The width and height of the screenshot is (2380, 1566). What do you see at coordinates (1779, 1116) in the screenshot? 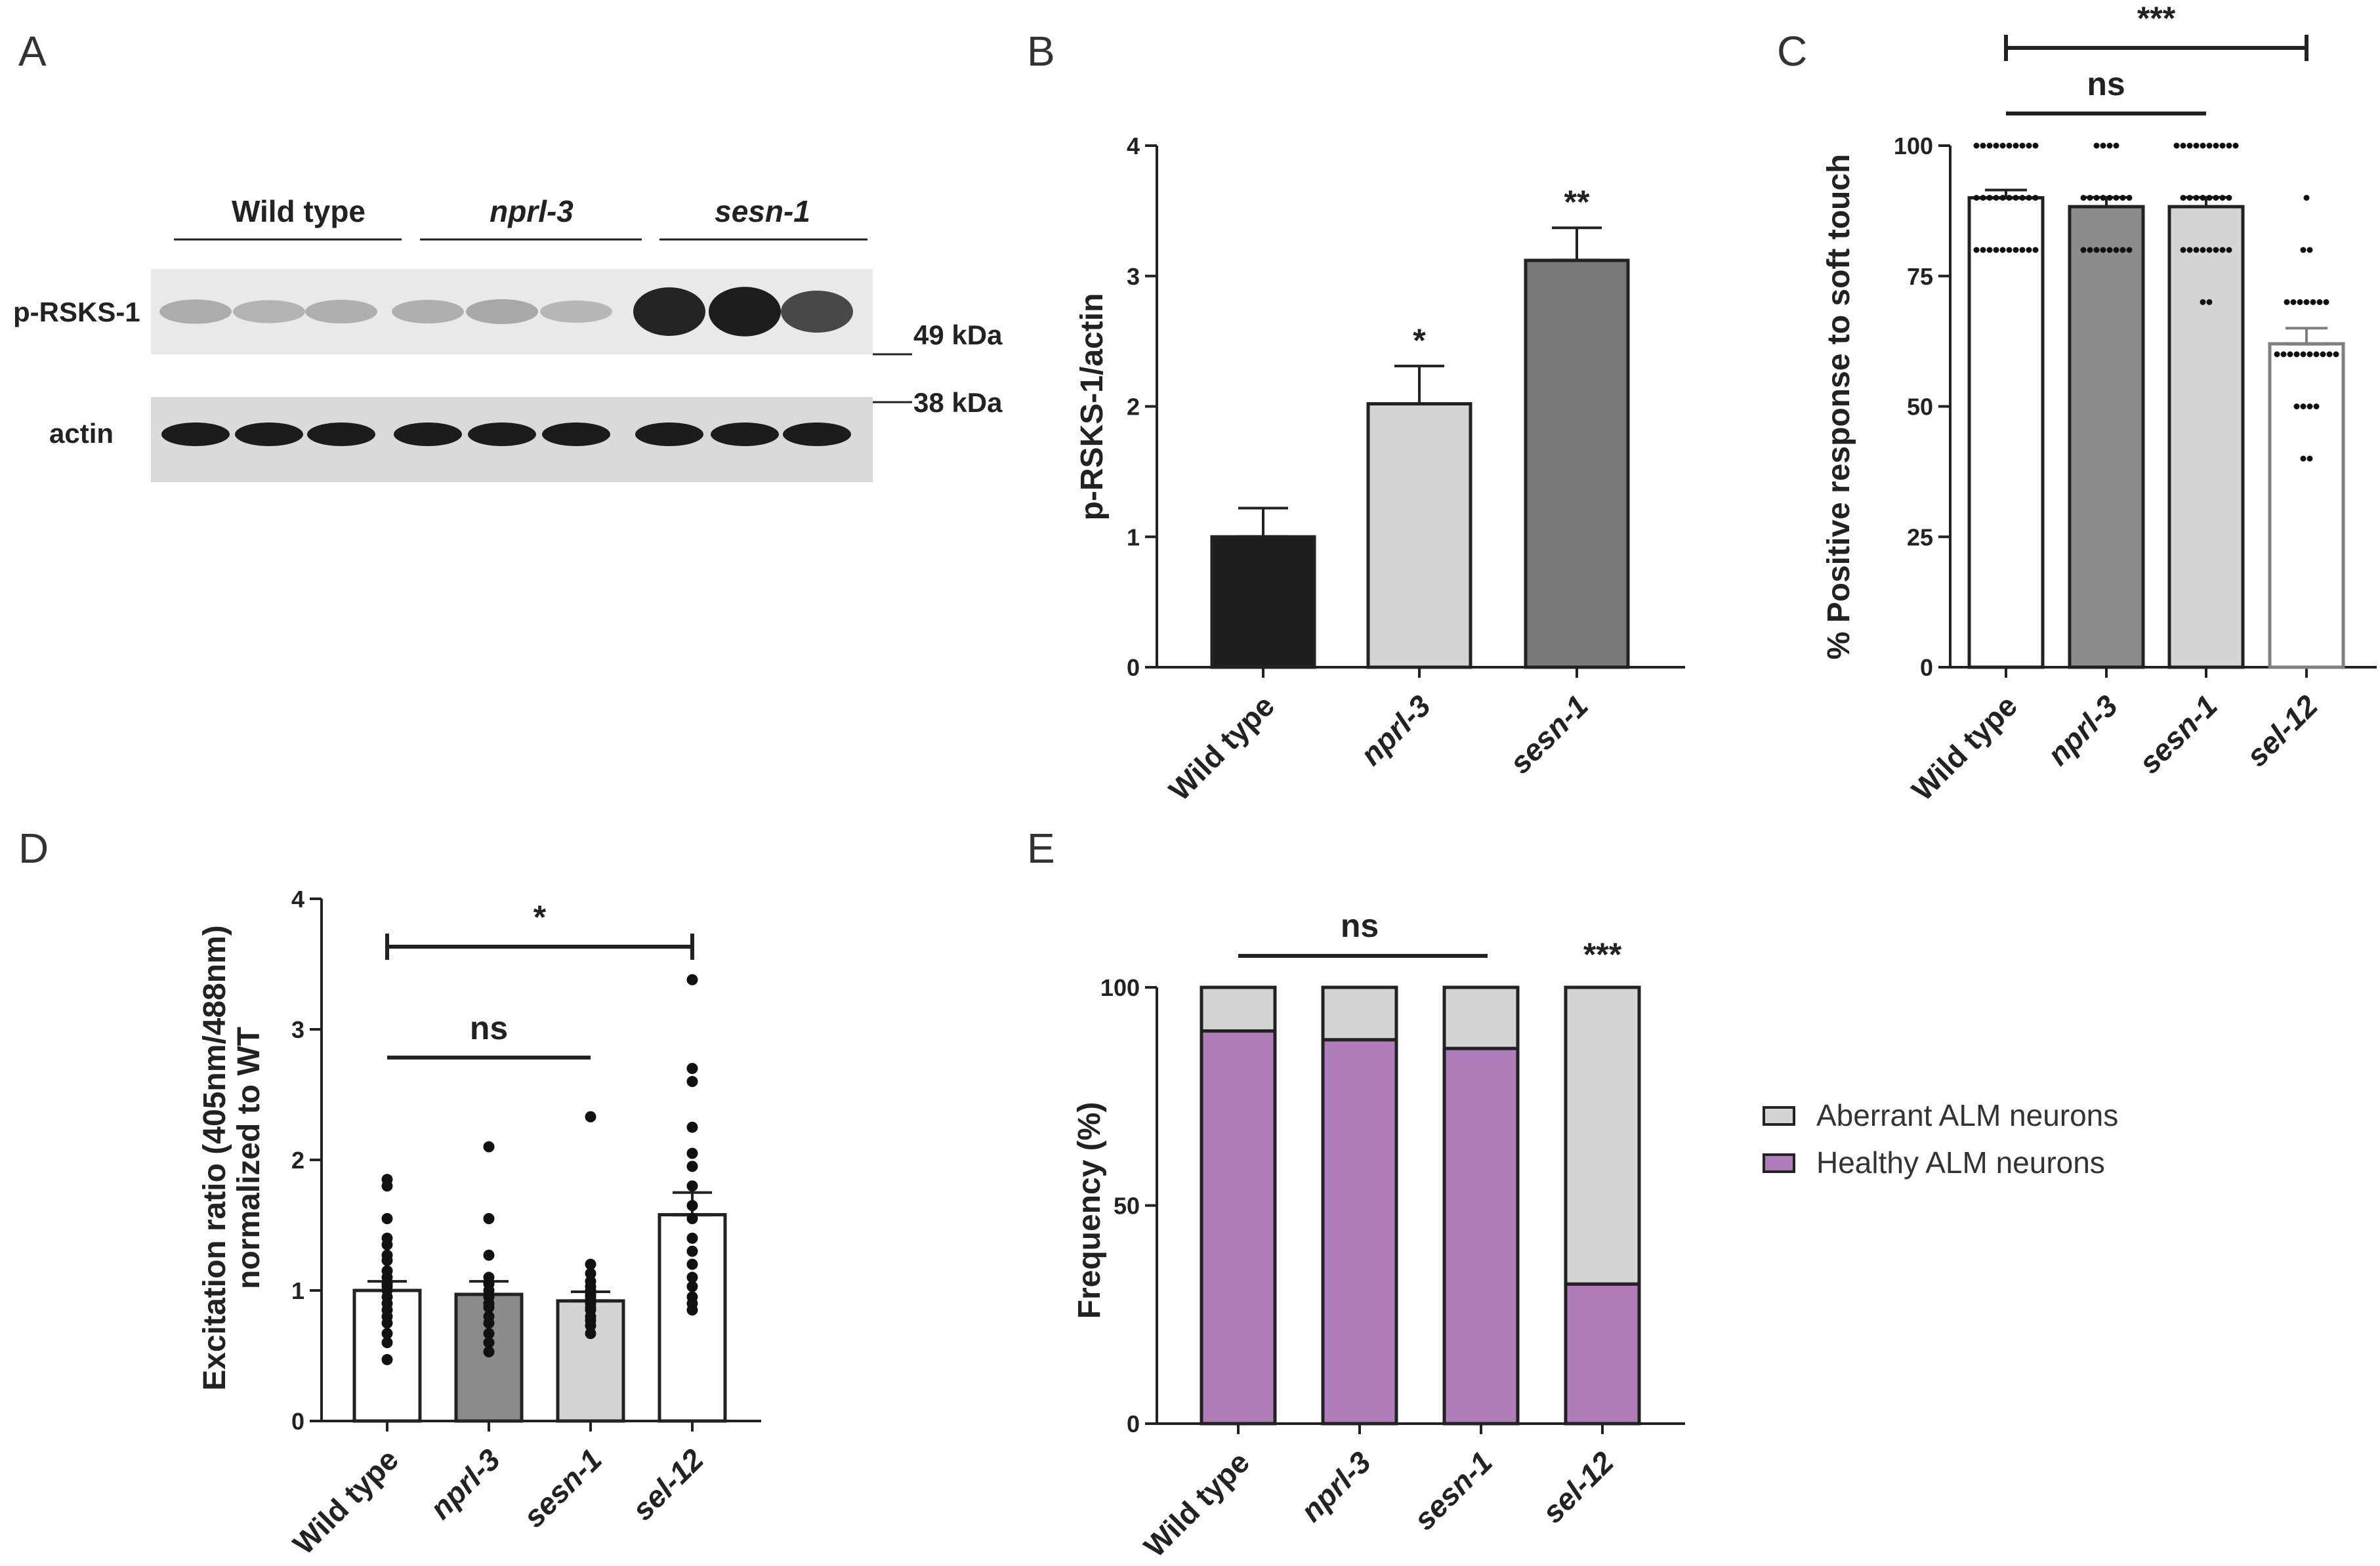
I see `legend-swatch-aberrant` at bounding box center [1779, 1116].